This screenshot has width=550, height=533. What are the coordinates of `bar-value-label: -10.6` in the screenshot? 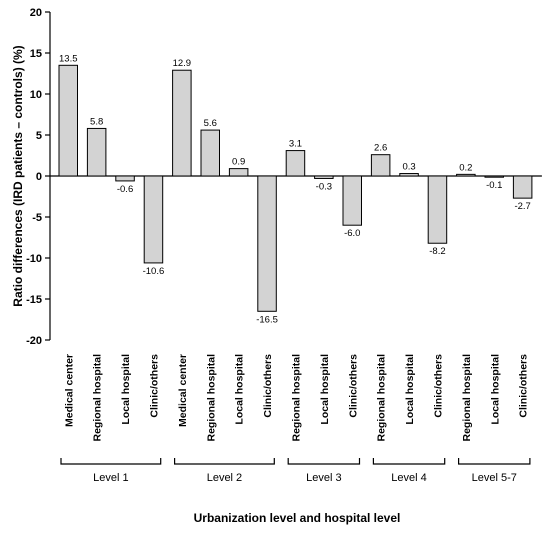 It's located at (154, 271).